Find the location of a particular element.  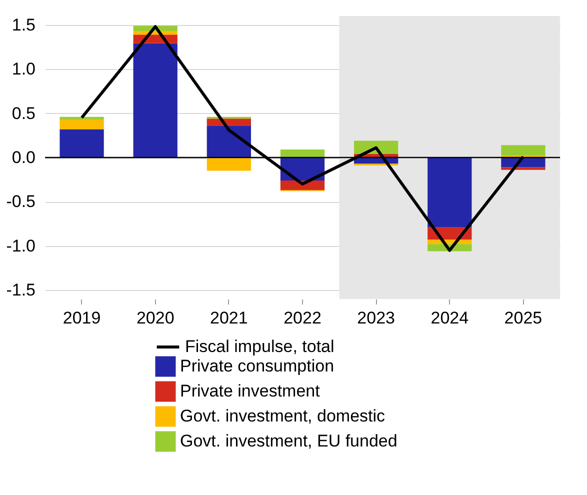

x-tick-label: 2024 is located at coordinates (449, 318).